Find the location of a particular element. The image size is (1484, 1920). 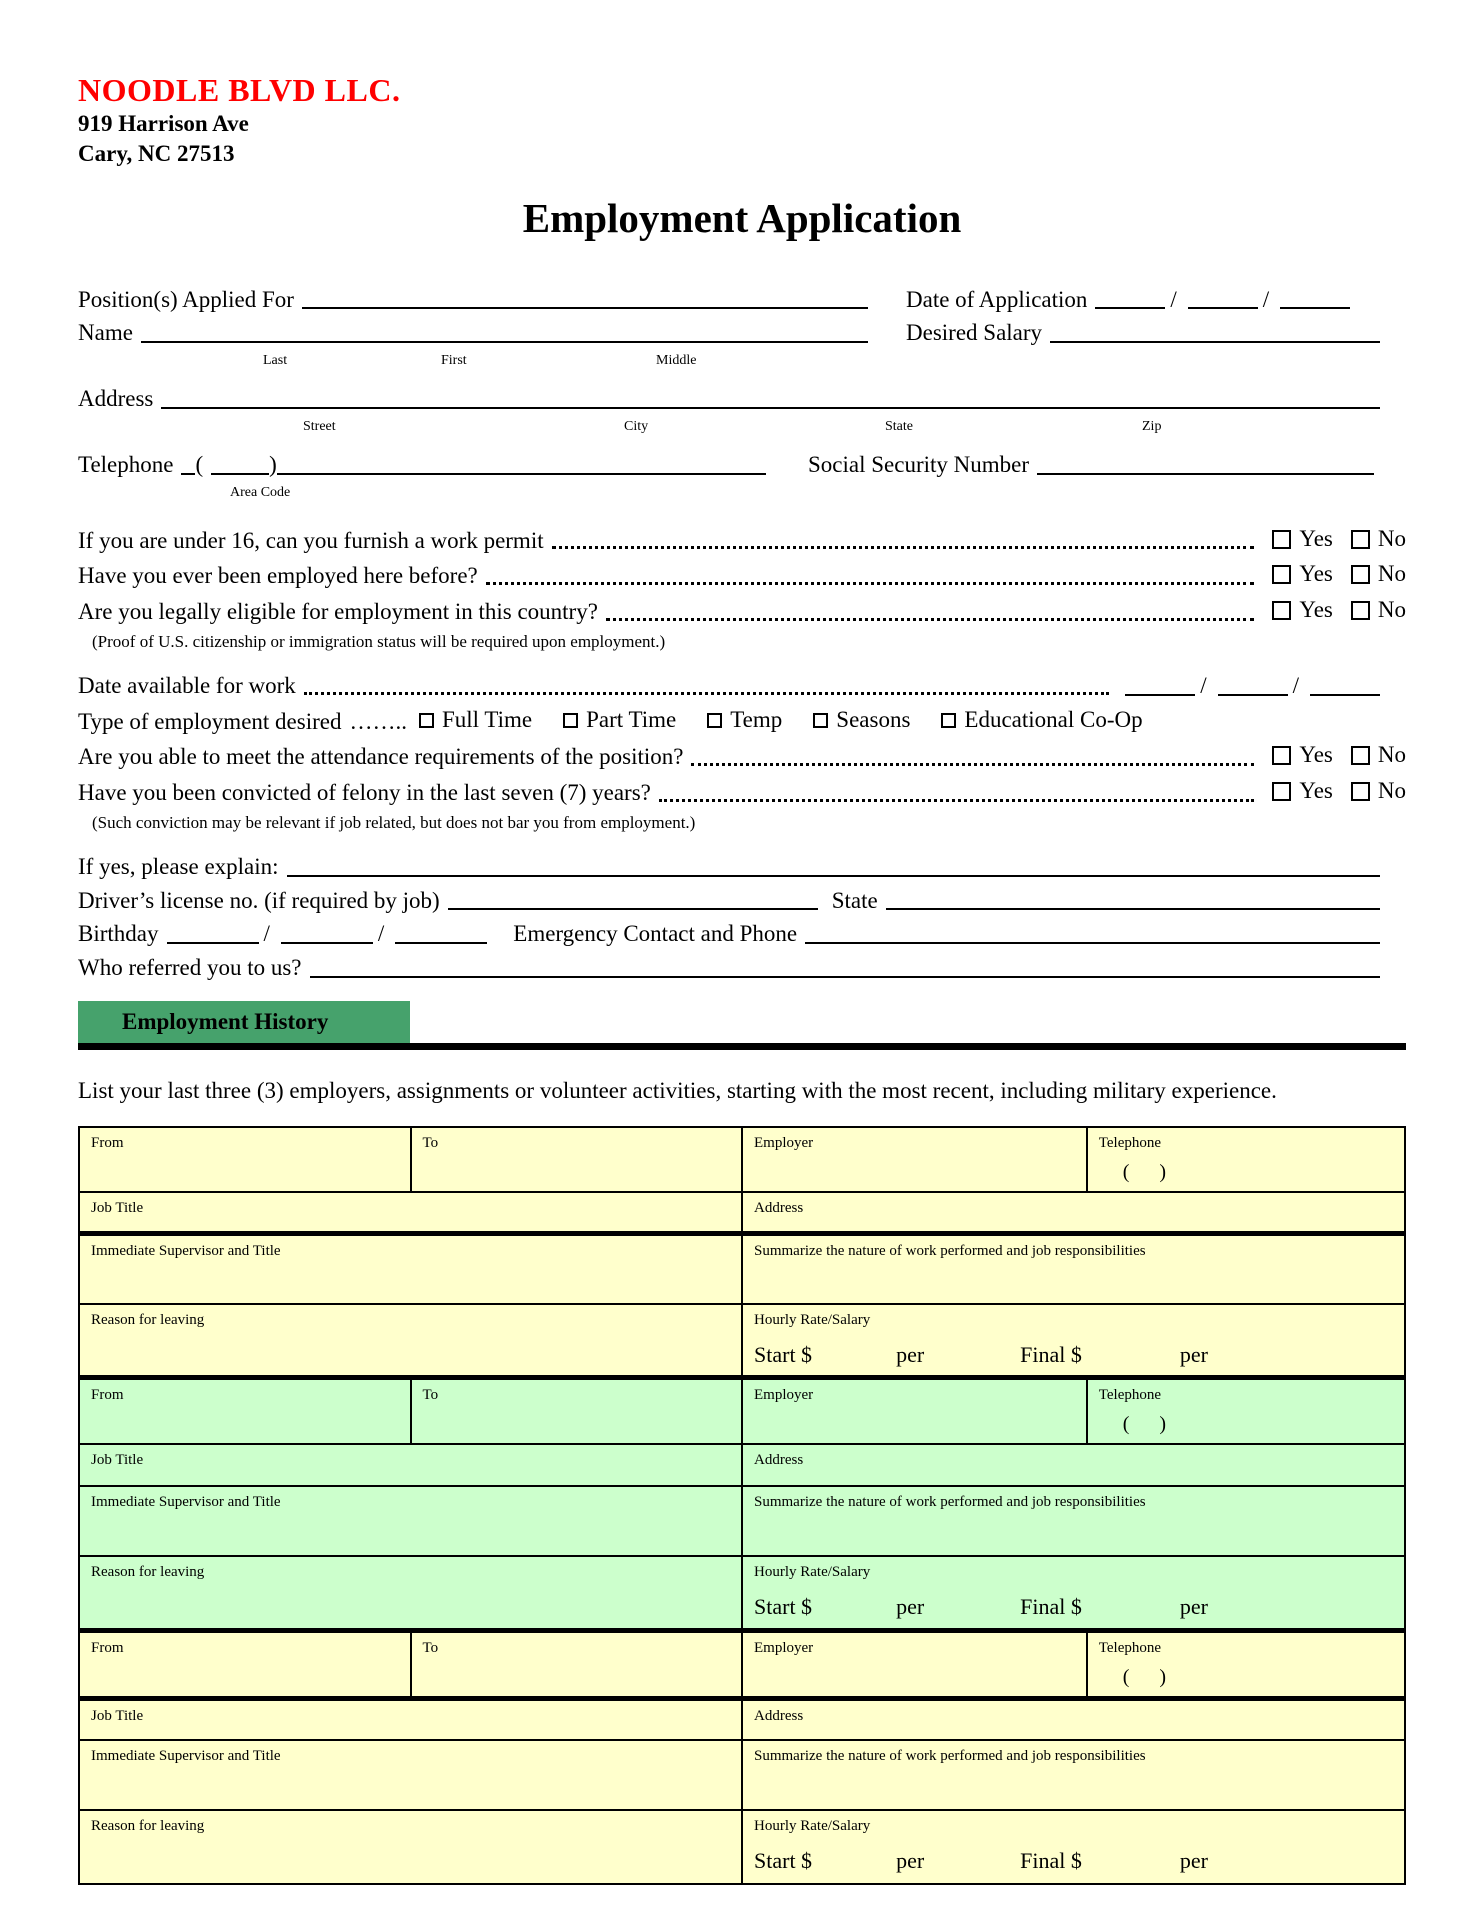

seasons-label: Seasons is located at coordinates (873, 719).